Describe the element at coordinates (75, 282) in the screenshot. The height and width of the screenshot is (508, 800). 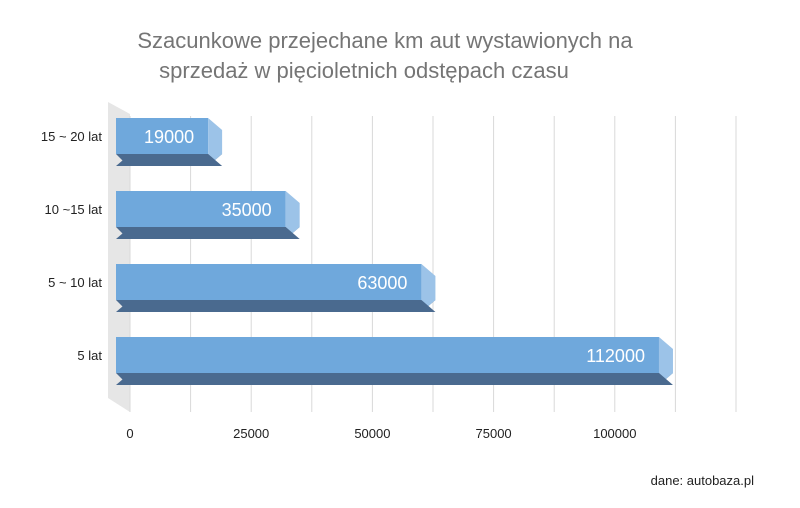
I see `category-label: 5 ~ 10 lat` at that location.